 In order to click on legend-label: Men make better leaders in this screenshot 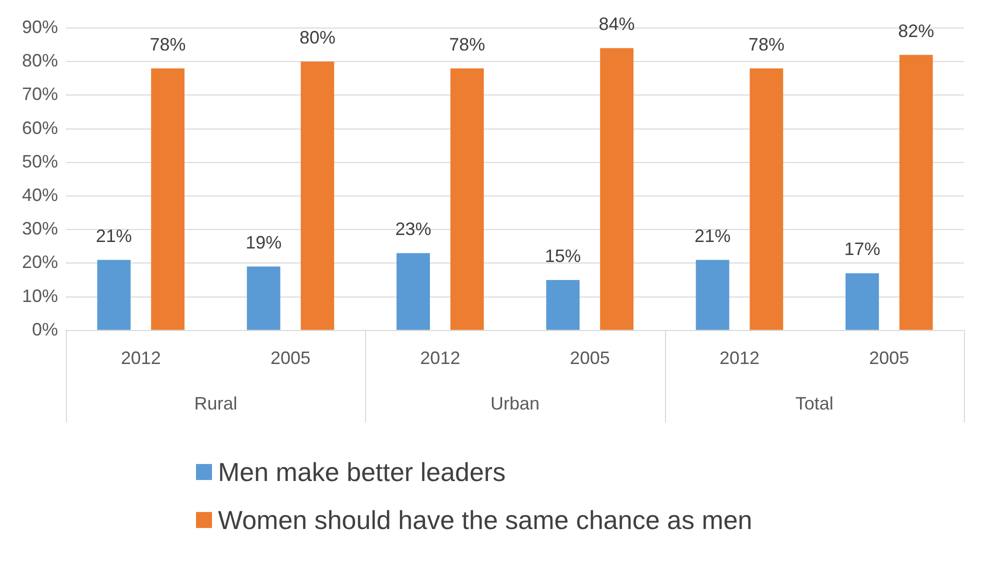, I will do `click(362, 472)`.